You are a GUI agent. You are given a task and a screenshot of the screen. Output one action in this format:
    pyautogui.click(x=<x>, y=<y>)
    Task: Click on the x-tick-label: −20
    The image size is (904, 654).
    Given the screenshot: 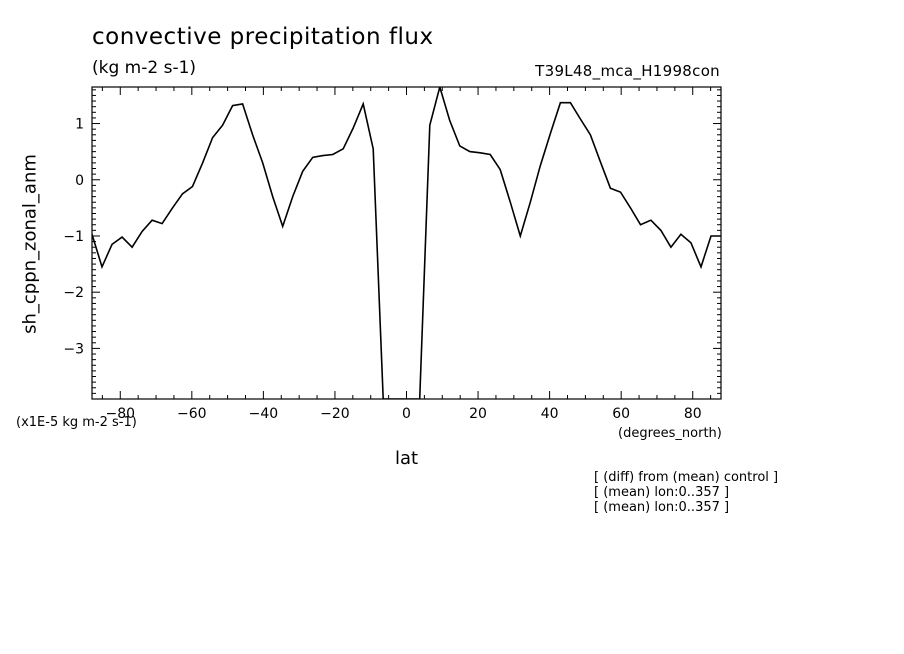 What is the action you would take?
    pyautogui.click(x=335, y=414)
    